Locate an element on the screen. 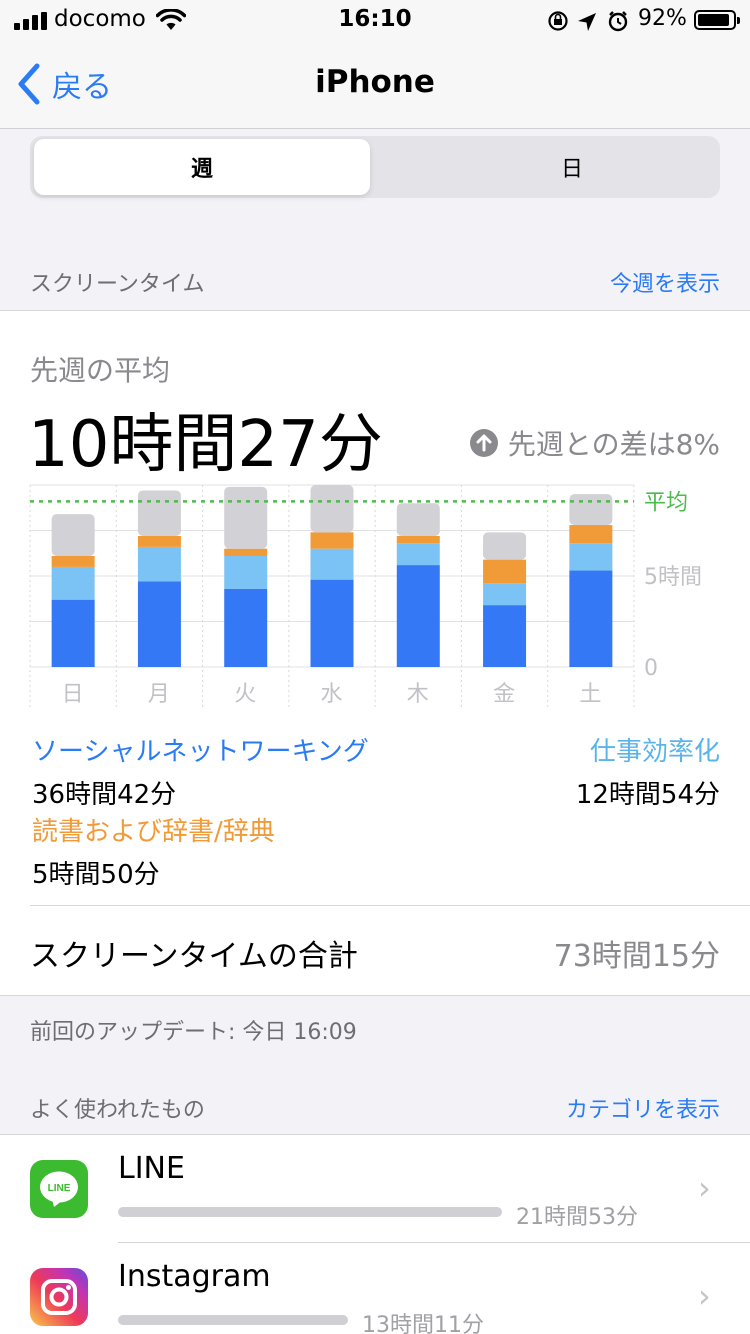  instagram-app-icon is located at coordinates (59, 1297).